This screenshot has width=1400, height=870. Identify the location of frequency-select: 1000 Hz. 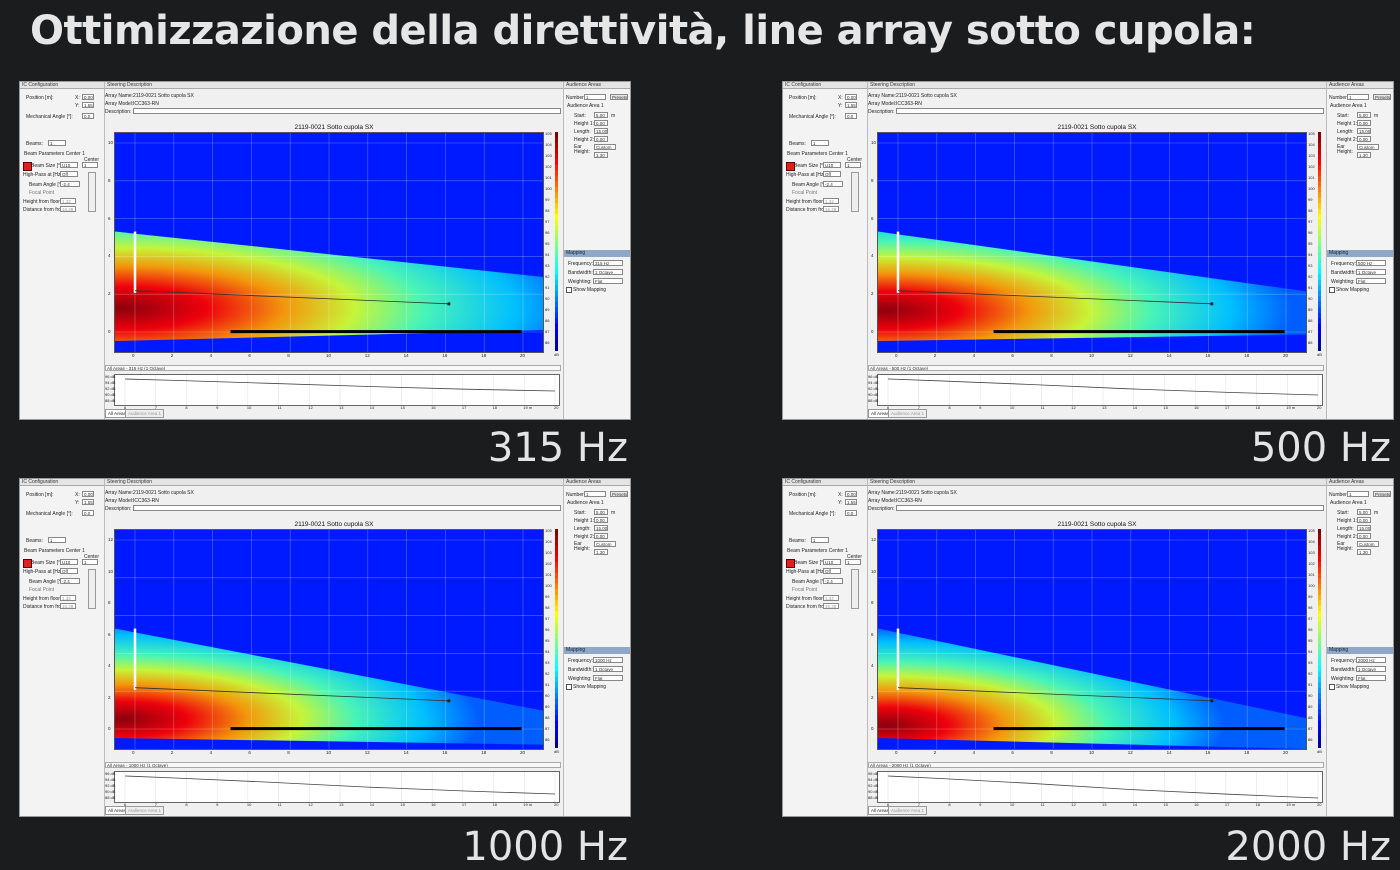
(608, 660).